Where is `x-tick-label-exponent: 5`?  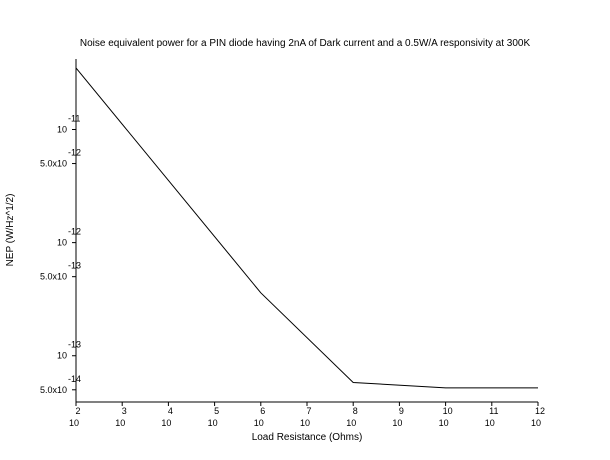
x-tick-label-exponent: 5 is located at coordinates (216, 411).